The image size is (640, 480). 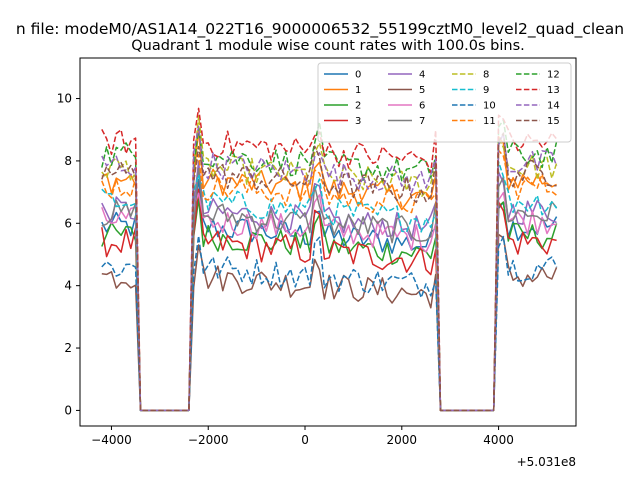 What do you see at coordinates (486, 75) in the screenshot?
I see `legend-label-8: 8` at bounding box center [486, 75].